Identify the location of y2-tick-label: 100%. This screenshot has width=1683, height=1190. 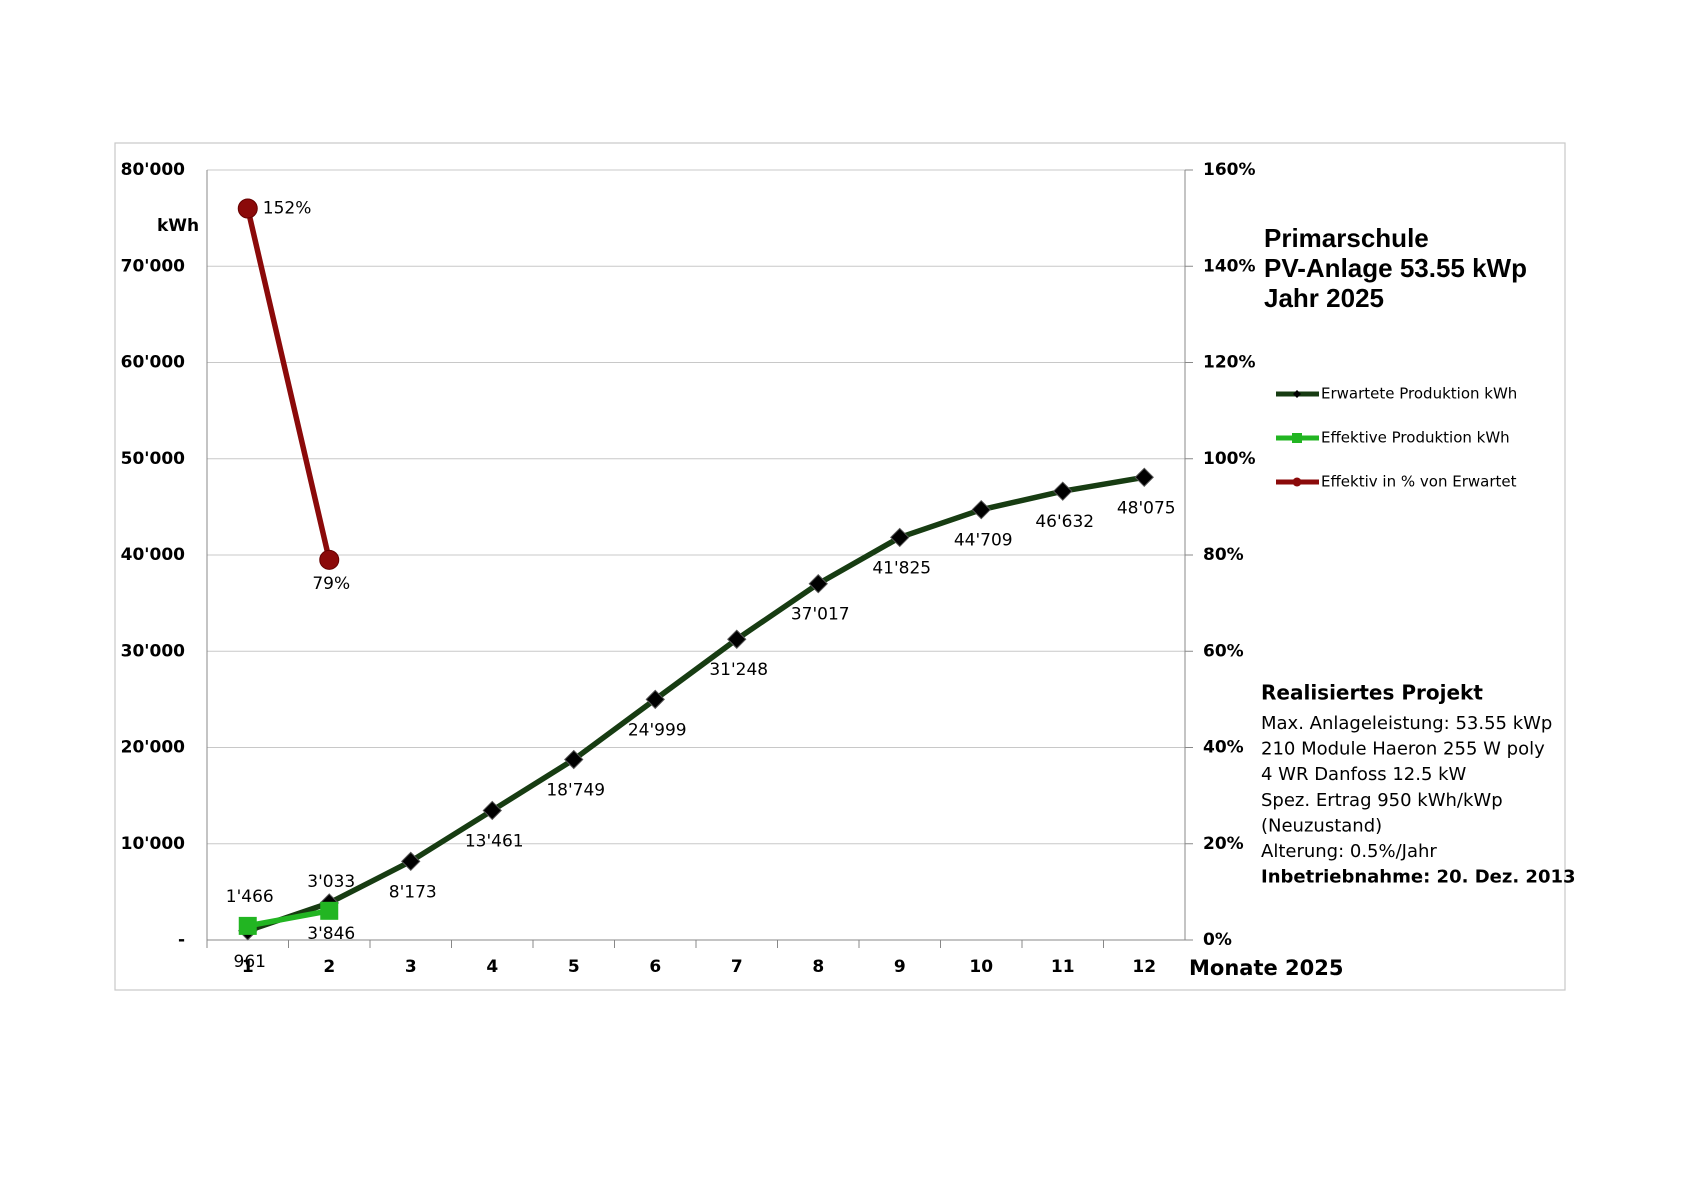
(1229, 459).